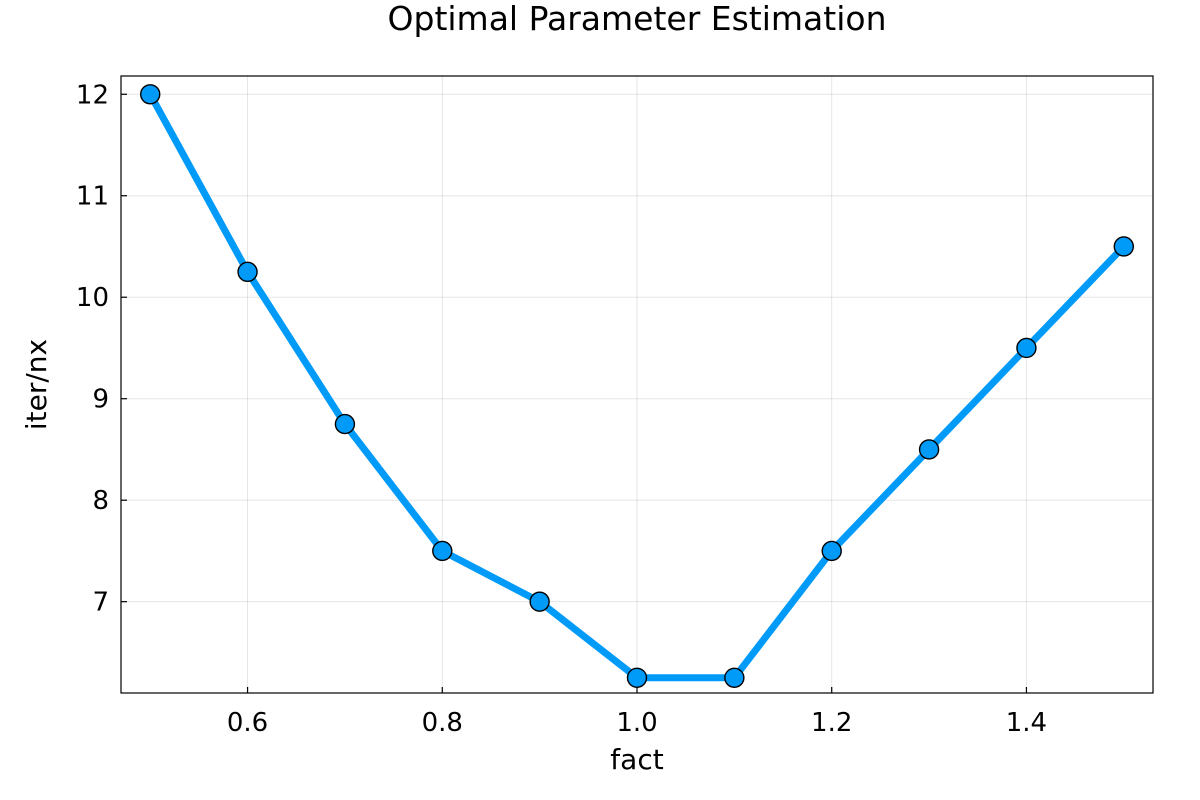 This screenshot has width=1200, height=800. Describe the element at coordinates (92, 197) in the screenshot. I see `y-tick-label: 11` at that location.